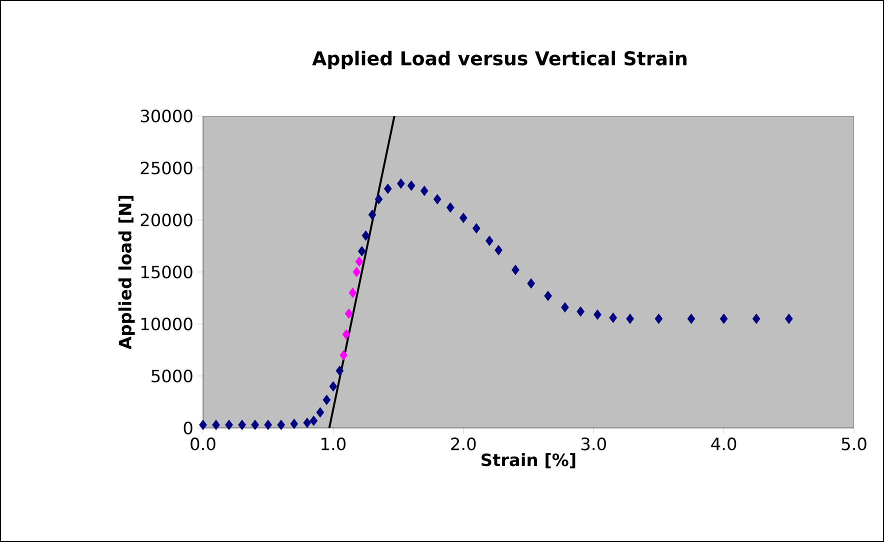 The image size is (884, 542). Describe the element at coordinates (499, 60) in the screenshot. I see `chart-title: Applied Load versus Vertical Strain` at that location.